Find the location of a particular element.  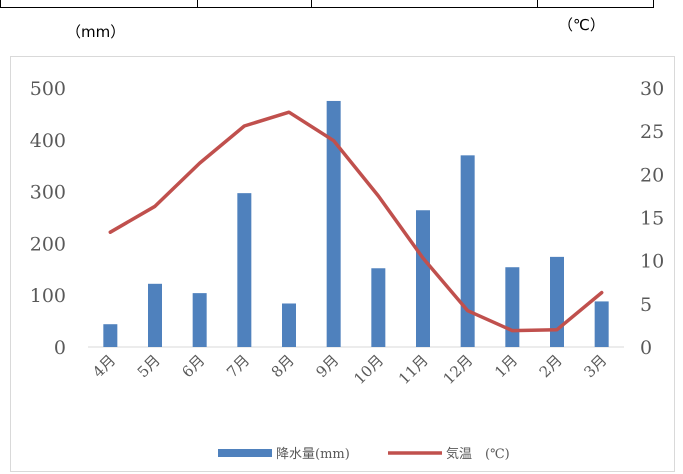

right-axis-tick-label: 10 is located at coordinates (652, 262).